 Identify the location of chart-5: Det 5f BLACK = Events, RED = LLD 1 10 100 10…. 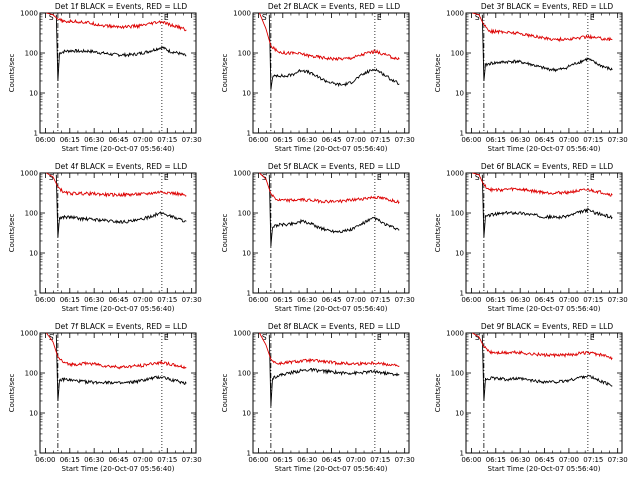
(318, 237).